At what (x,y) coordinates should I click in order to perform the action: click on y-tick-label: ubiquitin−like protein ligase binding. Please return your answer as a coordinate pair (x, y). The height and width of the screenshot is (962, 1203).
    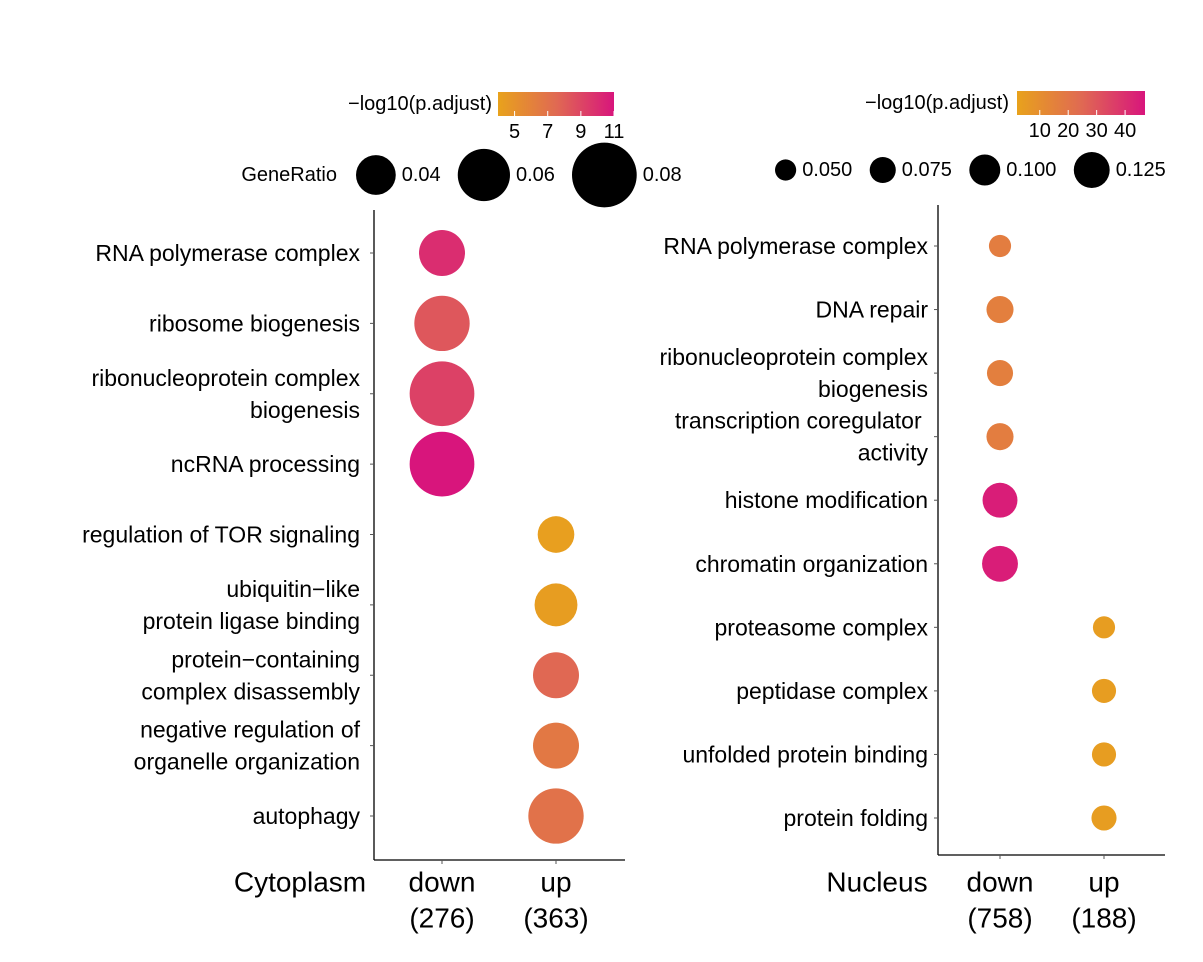
    Looking at the image, I should click on (251, 605).